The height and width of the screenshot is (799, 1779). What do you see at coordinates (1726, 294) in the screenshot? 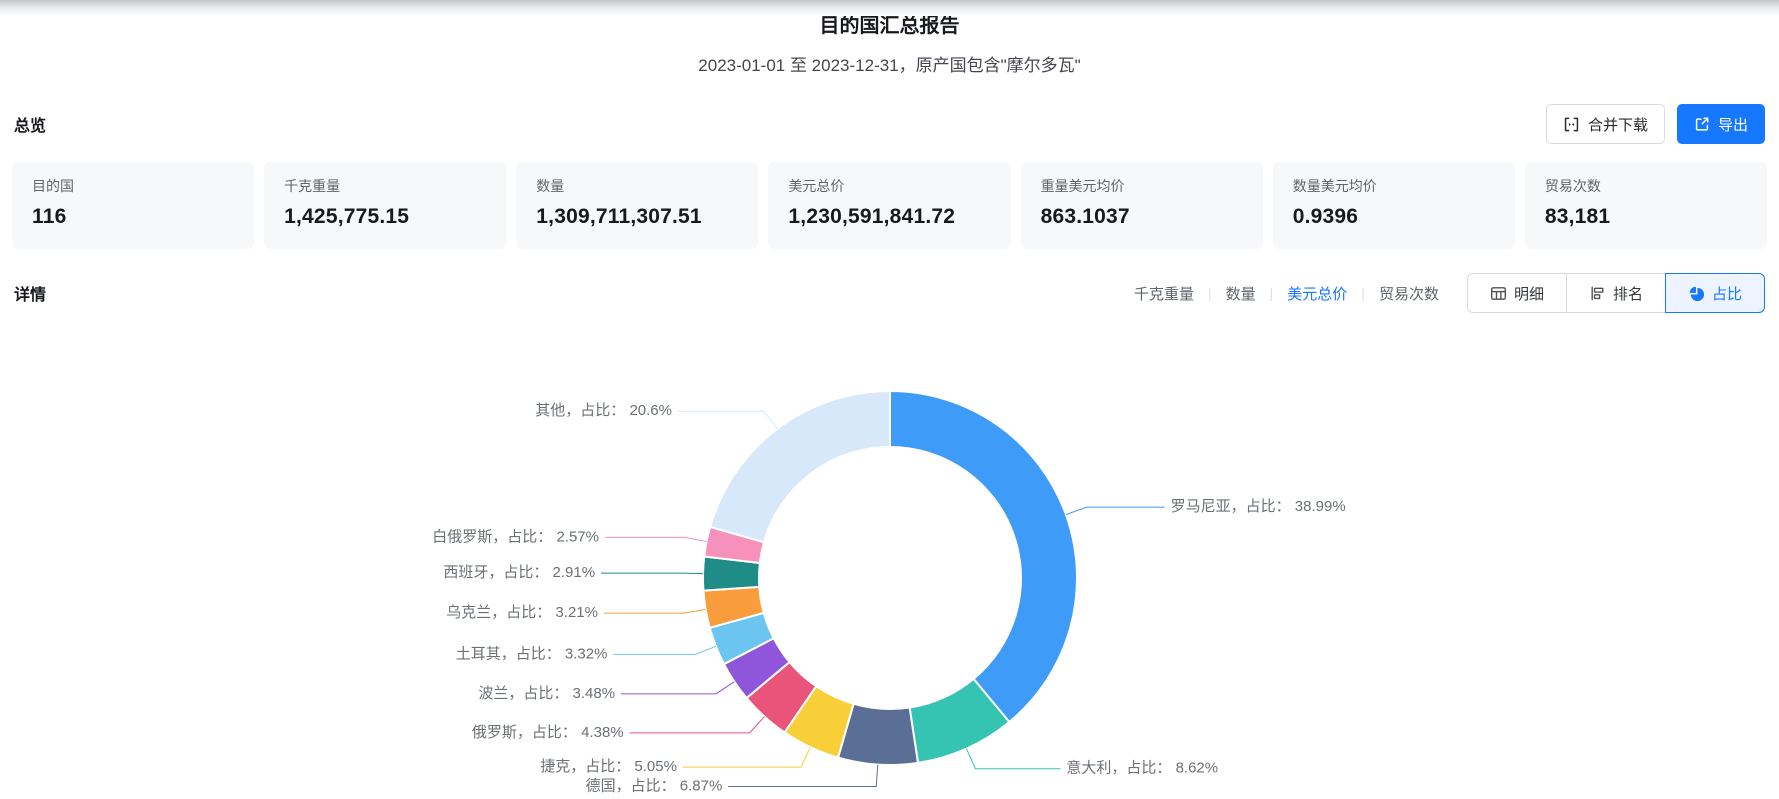
I see `view-proportion-label: 占比` at bounding box center [1726, 294].